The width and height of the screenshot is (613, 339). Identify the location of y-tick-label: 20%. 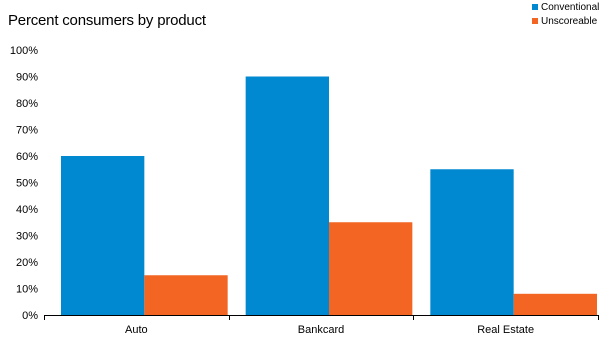
(27, 263).